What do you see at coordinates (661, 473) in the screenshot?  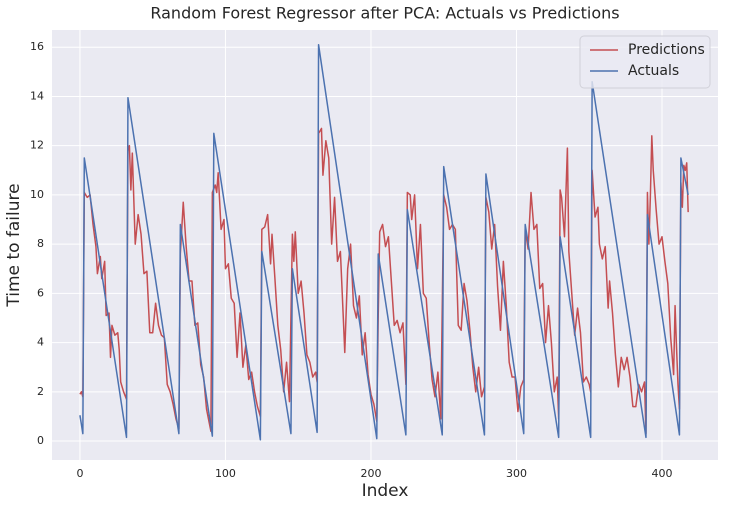 I see `x-tick-label: 400` at bounding box center [661, 473].